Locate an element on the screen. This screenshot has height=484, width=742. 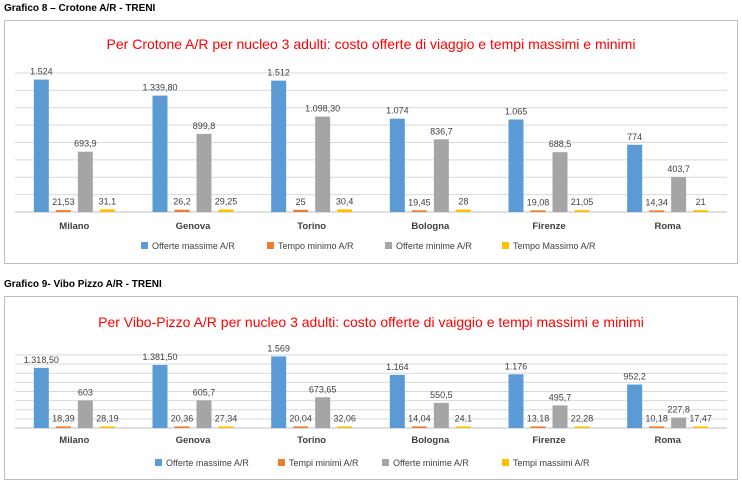
data-label: 19,45 is located at coordinates (419, 202).